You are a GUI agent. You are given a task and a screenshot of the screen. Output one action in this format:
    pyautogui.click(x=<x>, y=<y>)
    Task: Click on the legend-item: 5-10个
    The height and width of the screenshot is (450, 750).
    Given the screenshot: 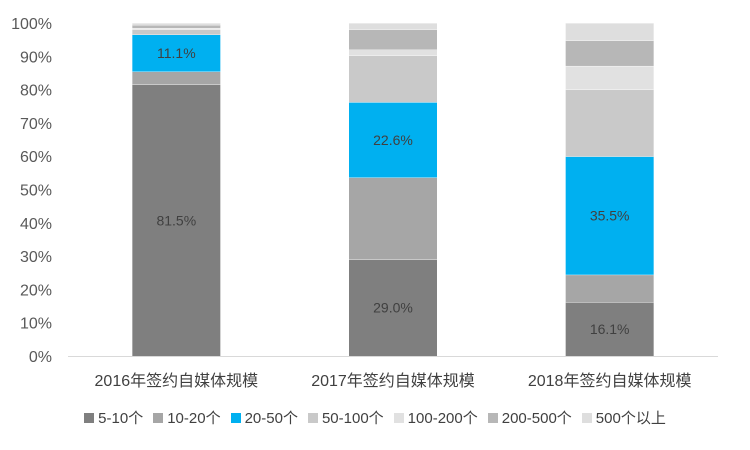 What is the action you would take?
    pyautogui.click(x=113, y=417)
    